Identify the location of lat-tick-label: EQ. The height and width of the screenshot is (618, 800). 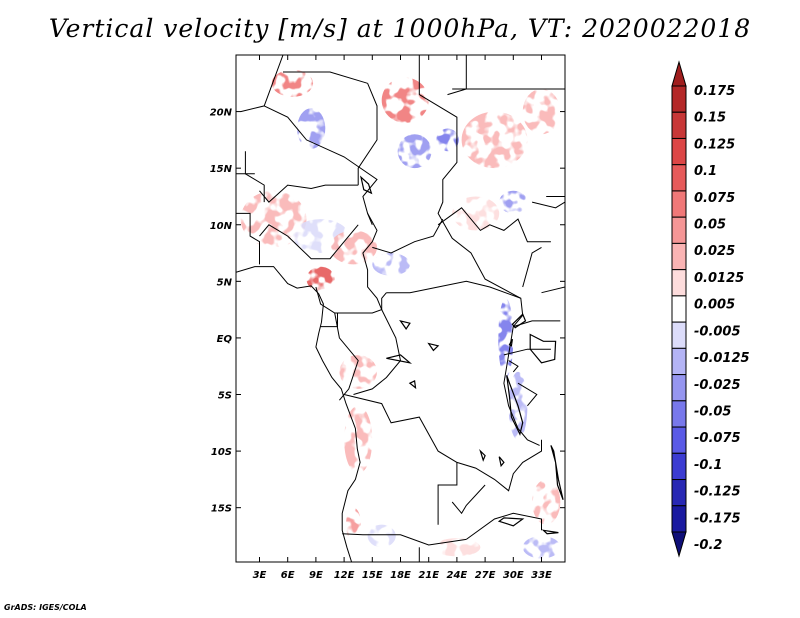
(225, 339).